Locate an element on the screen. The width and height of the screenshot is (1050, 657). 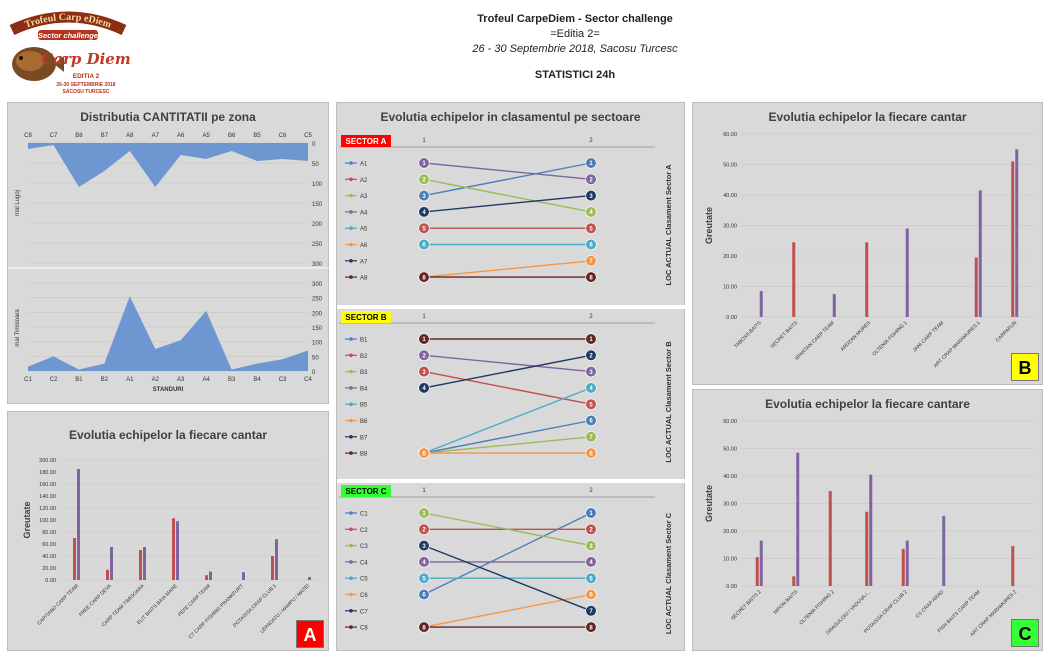
bar-chart-b-title: Evolutia echipelor la fiecare cantar is located at coordinates (867, 117).